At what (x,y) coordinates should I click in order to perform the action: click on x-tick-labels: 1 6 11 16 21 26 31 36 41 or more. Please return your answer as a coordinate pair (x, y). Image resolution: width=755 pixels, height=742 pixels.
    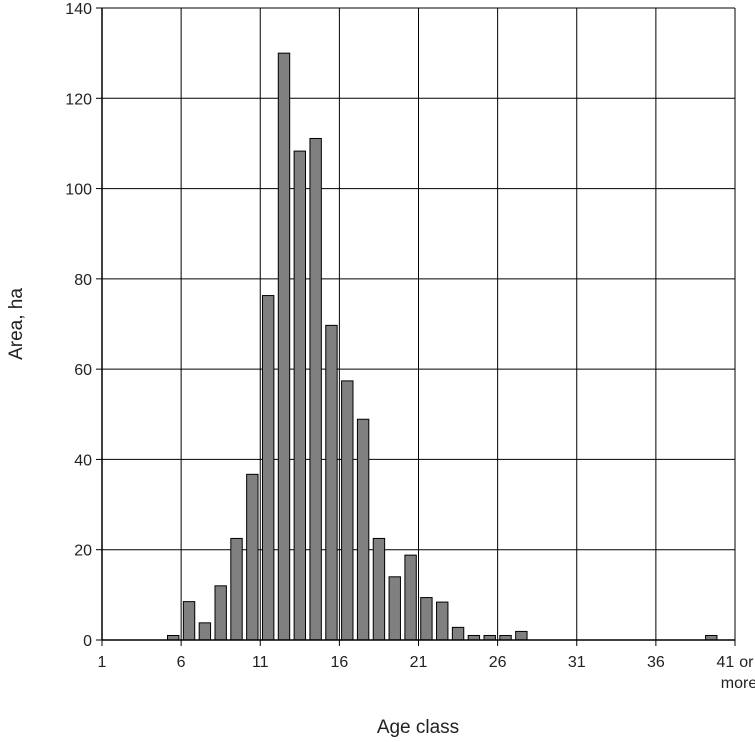
    Looking at the image, I should click on (426, 666).